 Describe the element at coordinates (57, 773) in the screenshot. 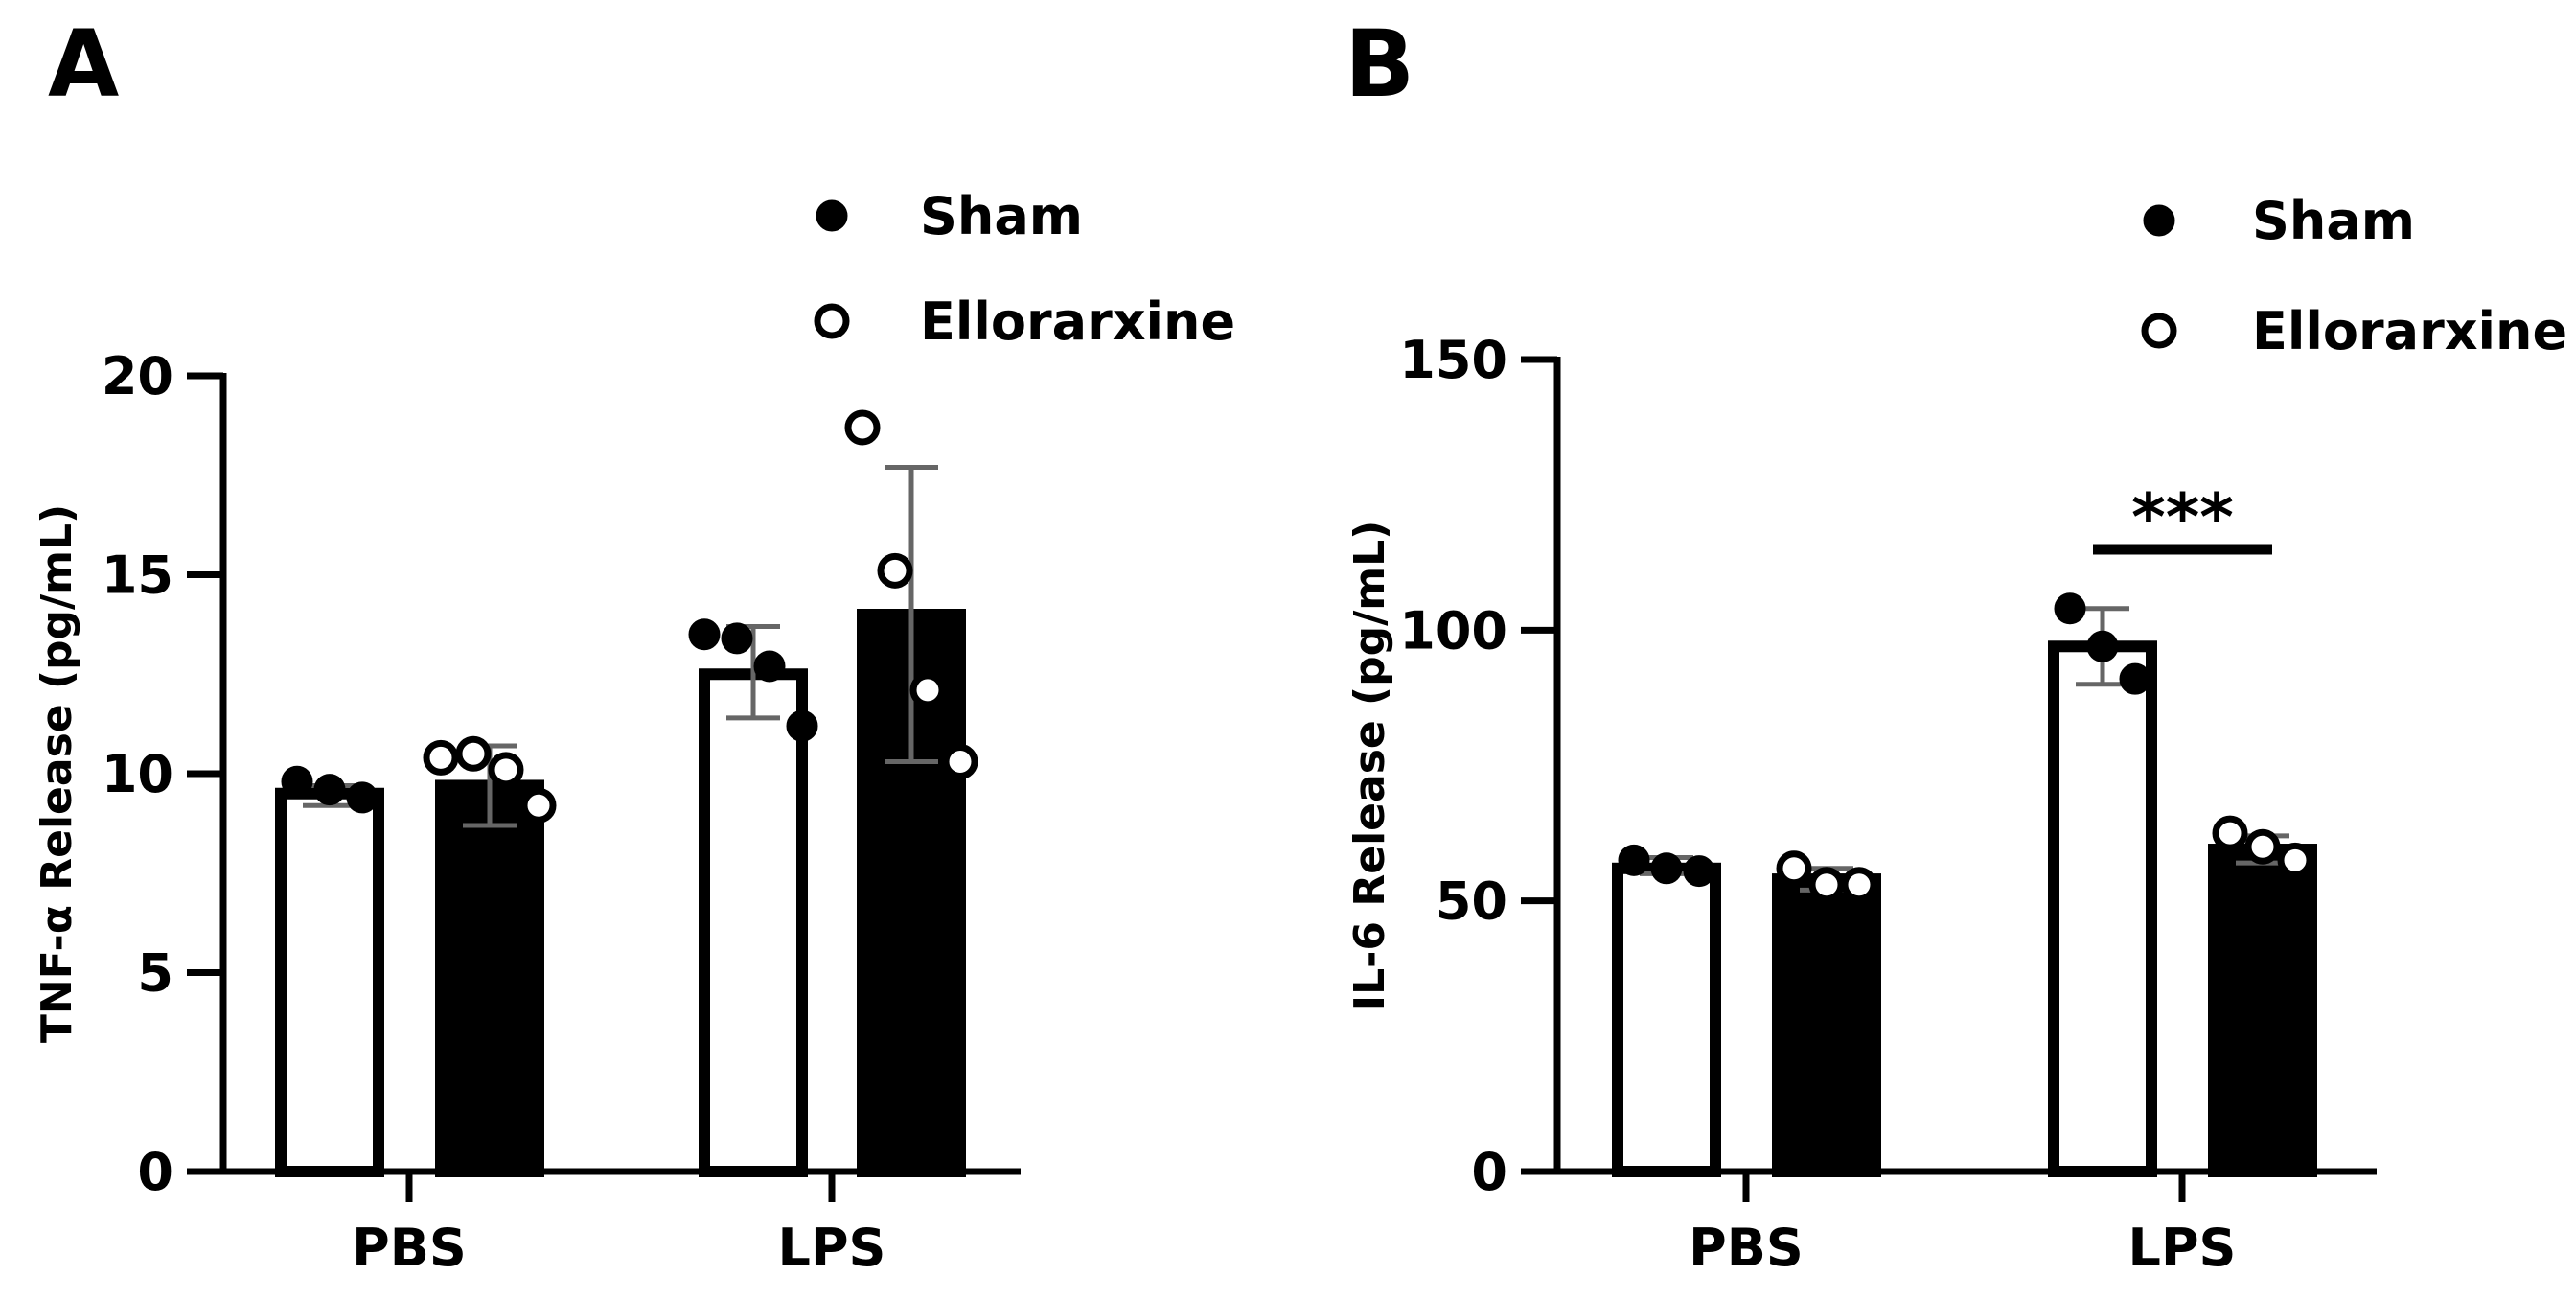

I see `y-axis-label: TNF-α Release (pg/mL)` at that location.